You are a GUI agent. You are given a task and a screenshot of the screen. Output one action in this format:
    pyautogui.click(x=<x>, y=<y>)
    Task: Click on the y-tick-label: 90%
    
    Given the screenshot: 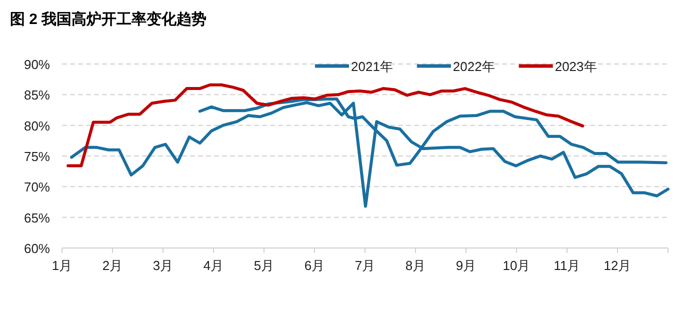 What is the action you would take?
    pyautogui.click(x=37, y=64)
    